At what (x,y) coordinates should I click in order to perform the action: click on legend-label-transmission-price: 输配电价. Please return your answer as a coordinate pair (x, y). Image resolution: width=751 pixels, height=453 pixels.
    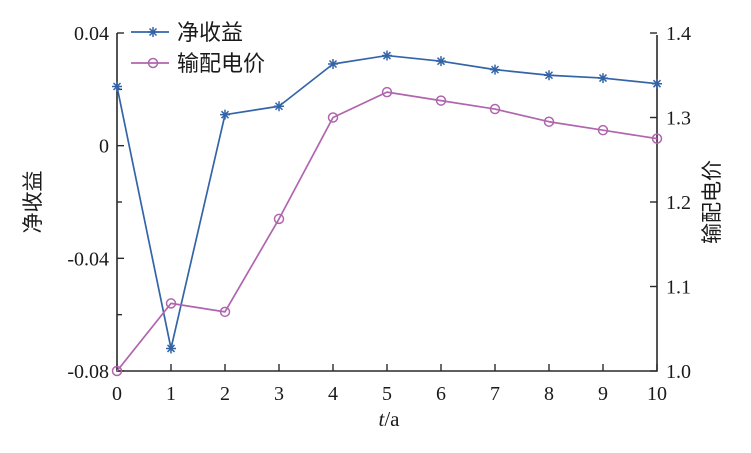
    Looking at the image, I should click on (221, 63).